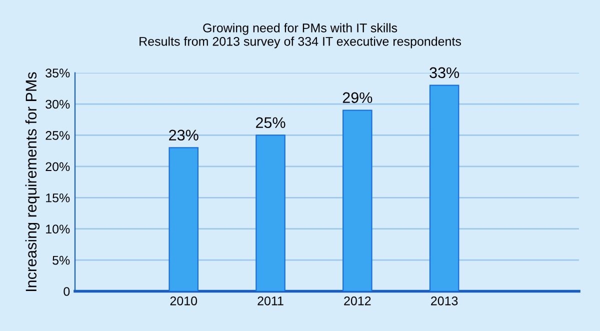 The width and height of the screenshot is (600, 331). Describe the element at coordinates (184, 301) in the screenshot. I see `x-tick-label: 2010` at that location.